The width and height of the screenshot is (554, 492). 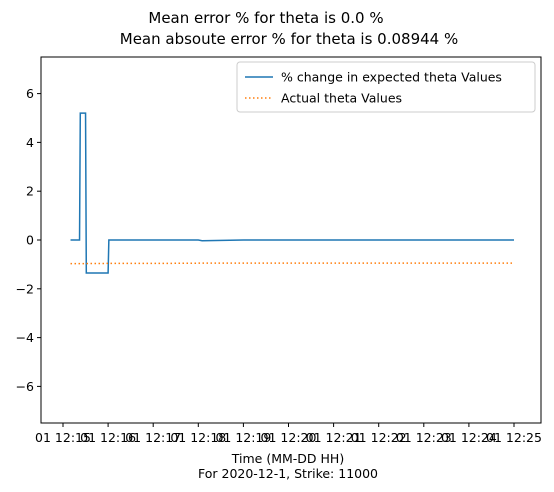 I want to click on x-tick-label: 01 12:23, so click(x=424, y=437).